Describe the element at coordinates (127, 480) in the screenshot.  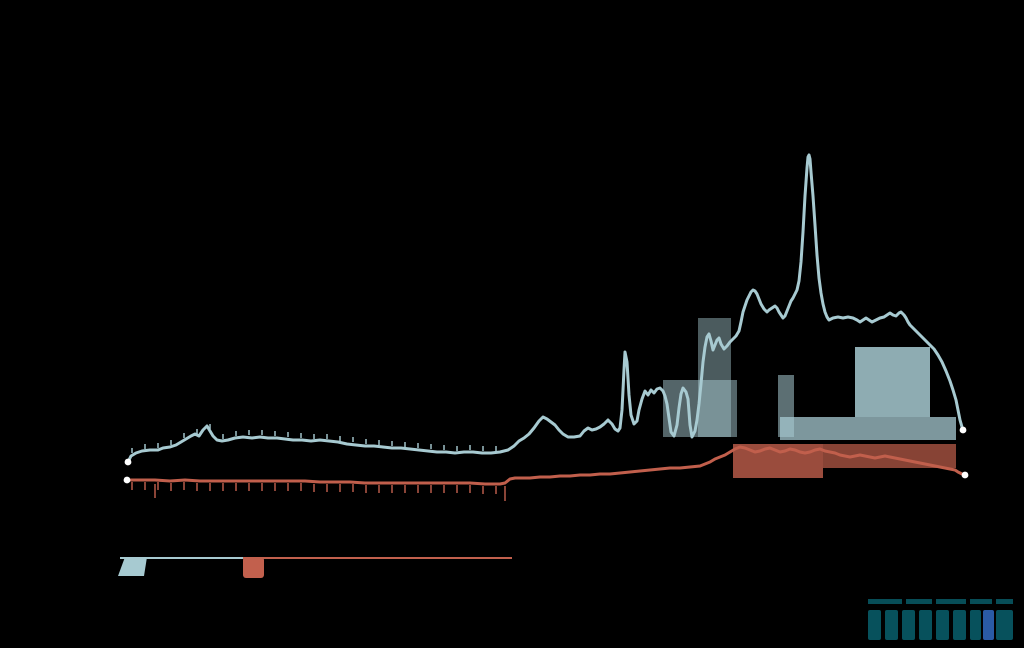
I see `series-red-start-dot` at that location.